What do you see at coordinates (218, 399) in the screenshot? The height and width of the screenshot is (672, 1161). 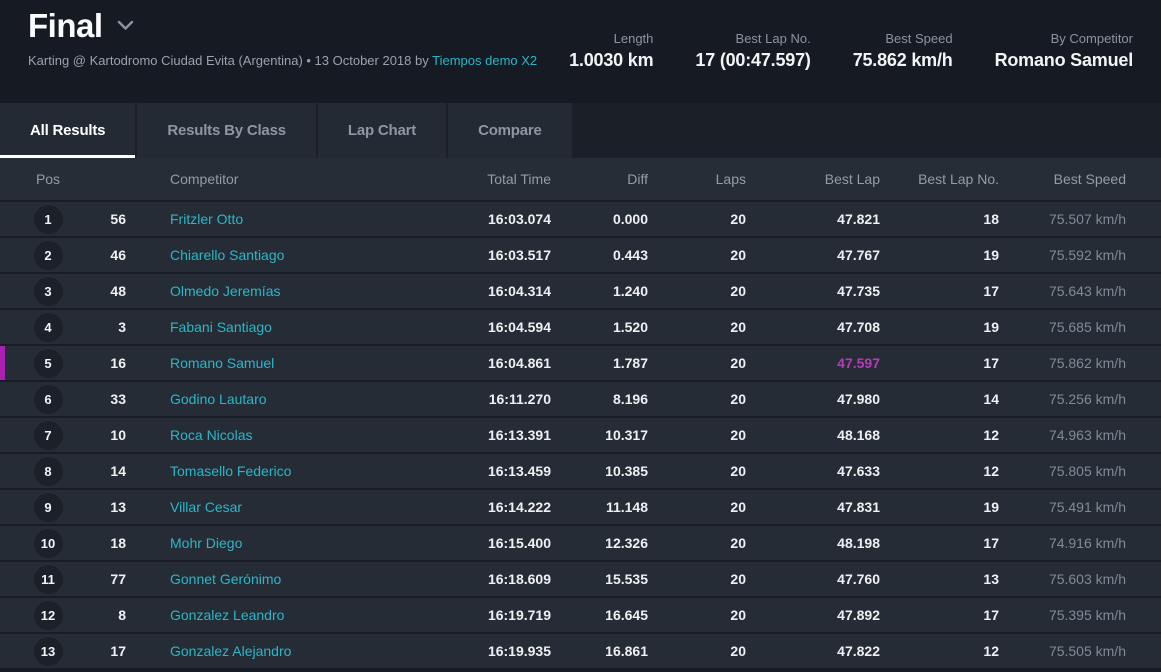 I see `competitor-link: Godino Lautaro` at bounding box center [218, 399].